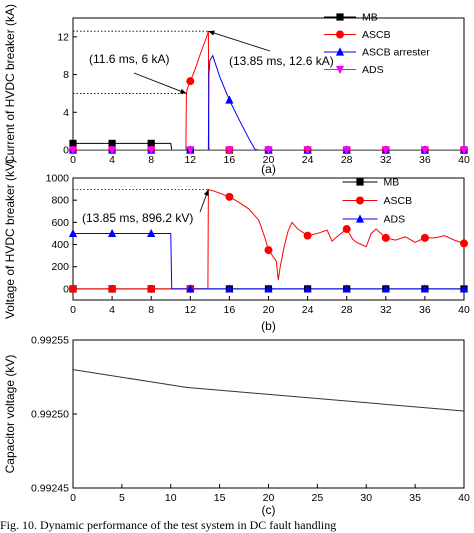 Image resolution: width=474 pixels, height=533 pixels. I want to click on y-tick-label: 1000, so click(58, 179).